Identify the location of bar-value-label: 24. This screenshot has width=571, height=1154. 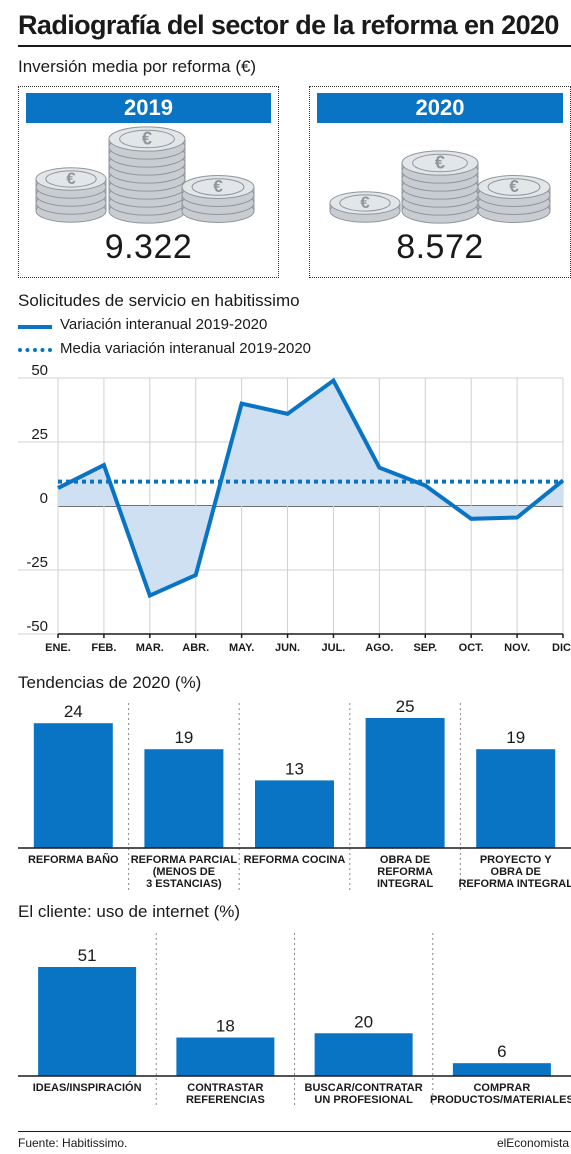
(73, 711).